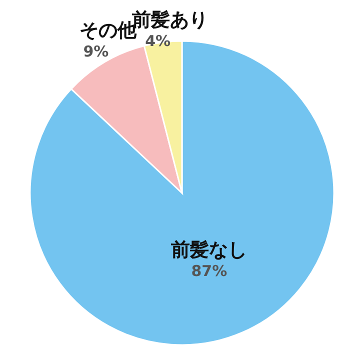 Image resolution: width=360 pixels, height=360 pixels. What do you see at coordinates (96, 51) in the screenshot?
I see `data-label: 9%` at bounding box center [96, 51].